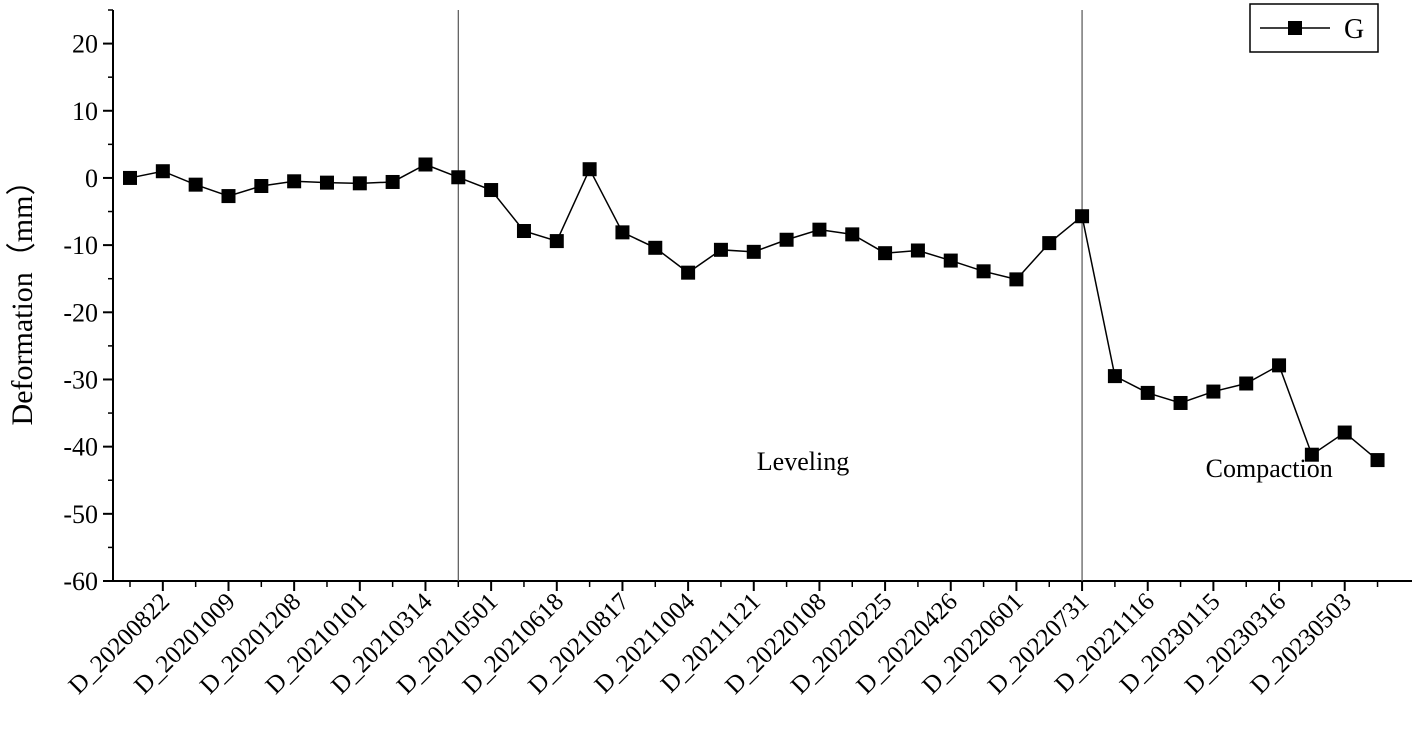 The height and width of the screenshot is (752, 1418). Describe the element at coordinates (91, 178) in the screenshot. I see `y-tick-label: 0` at that location.